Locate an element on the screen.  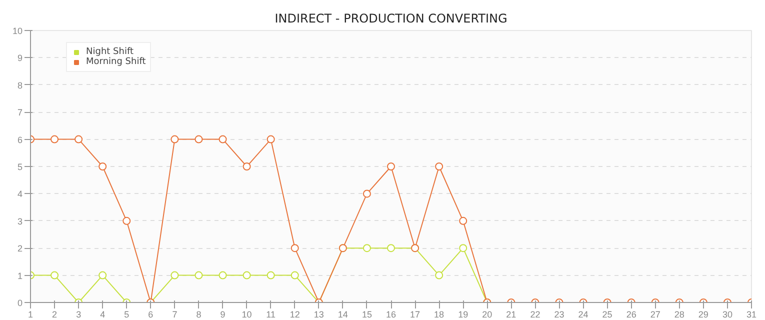
x-tick-label: 28 is located at coordinates (679, 315).